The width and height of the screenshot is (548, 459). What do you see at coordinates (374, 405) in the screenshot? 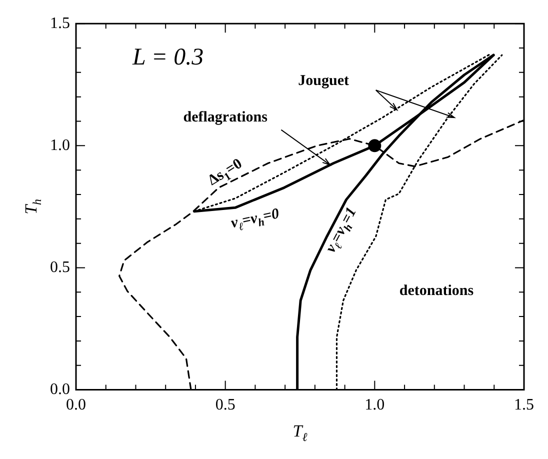
I see `x-tick-label: 1.0` at bounding box center [374, 405].